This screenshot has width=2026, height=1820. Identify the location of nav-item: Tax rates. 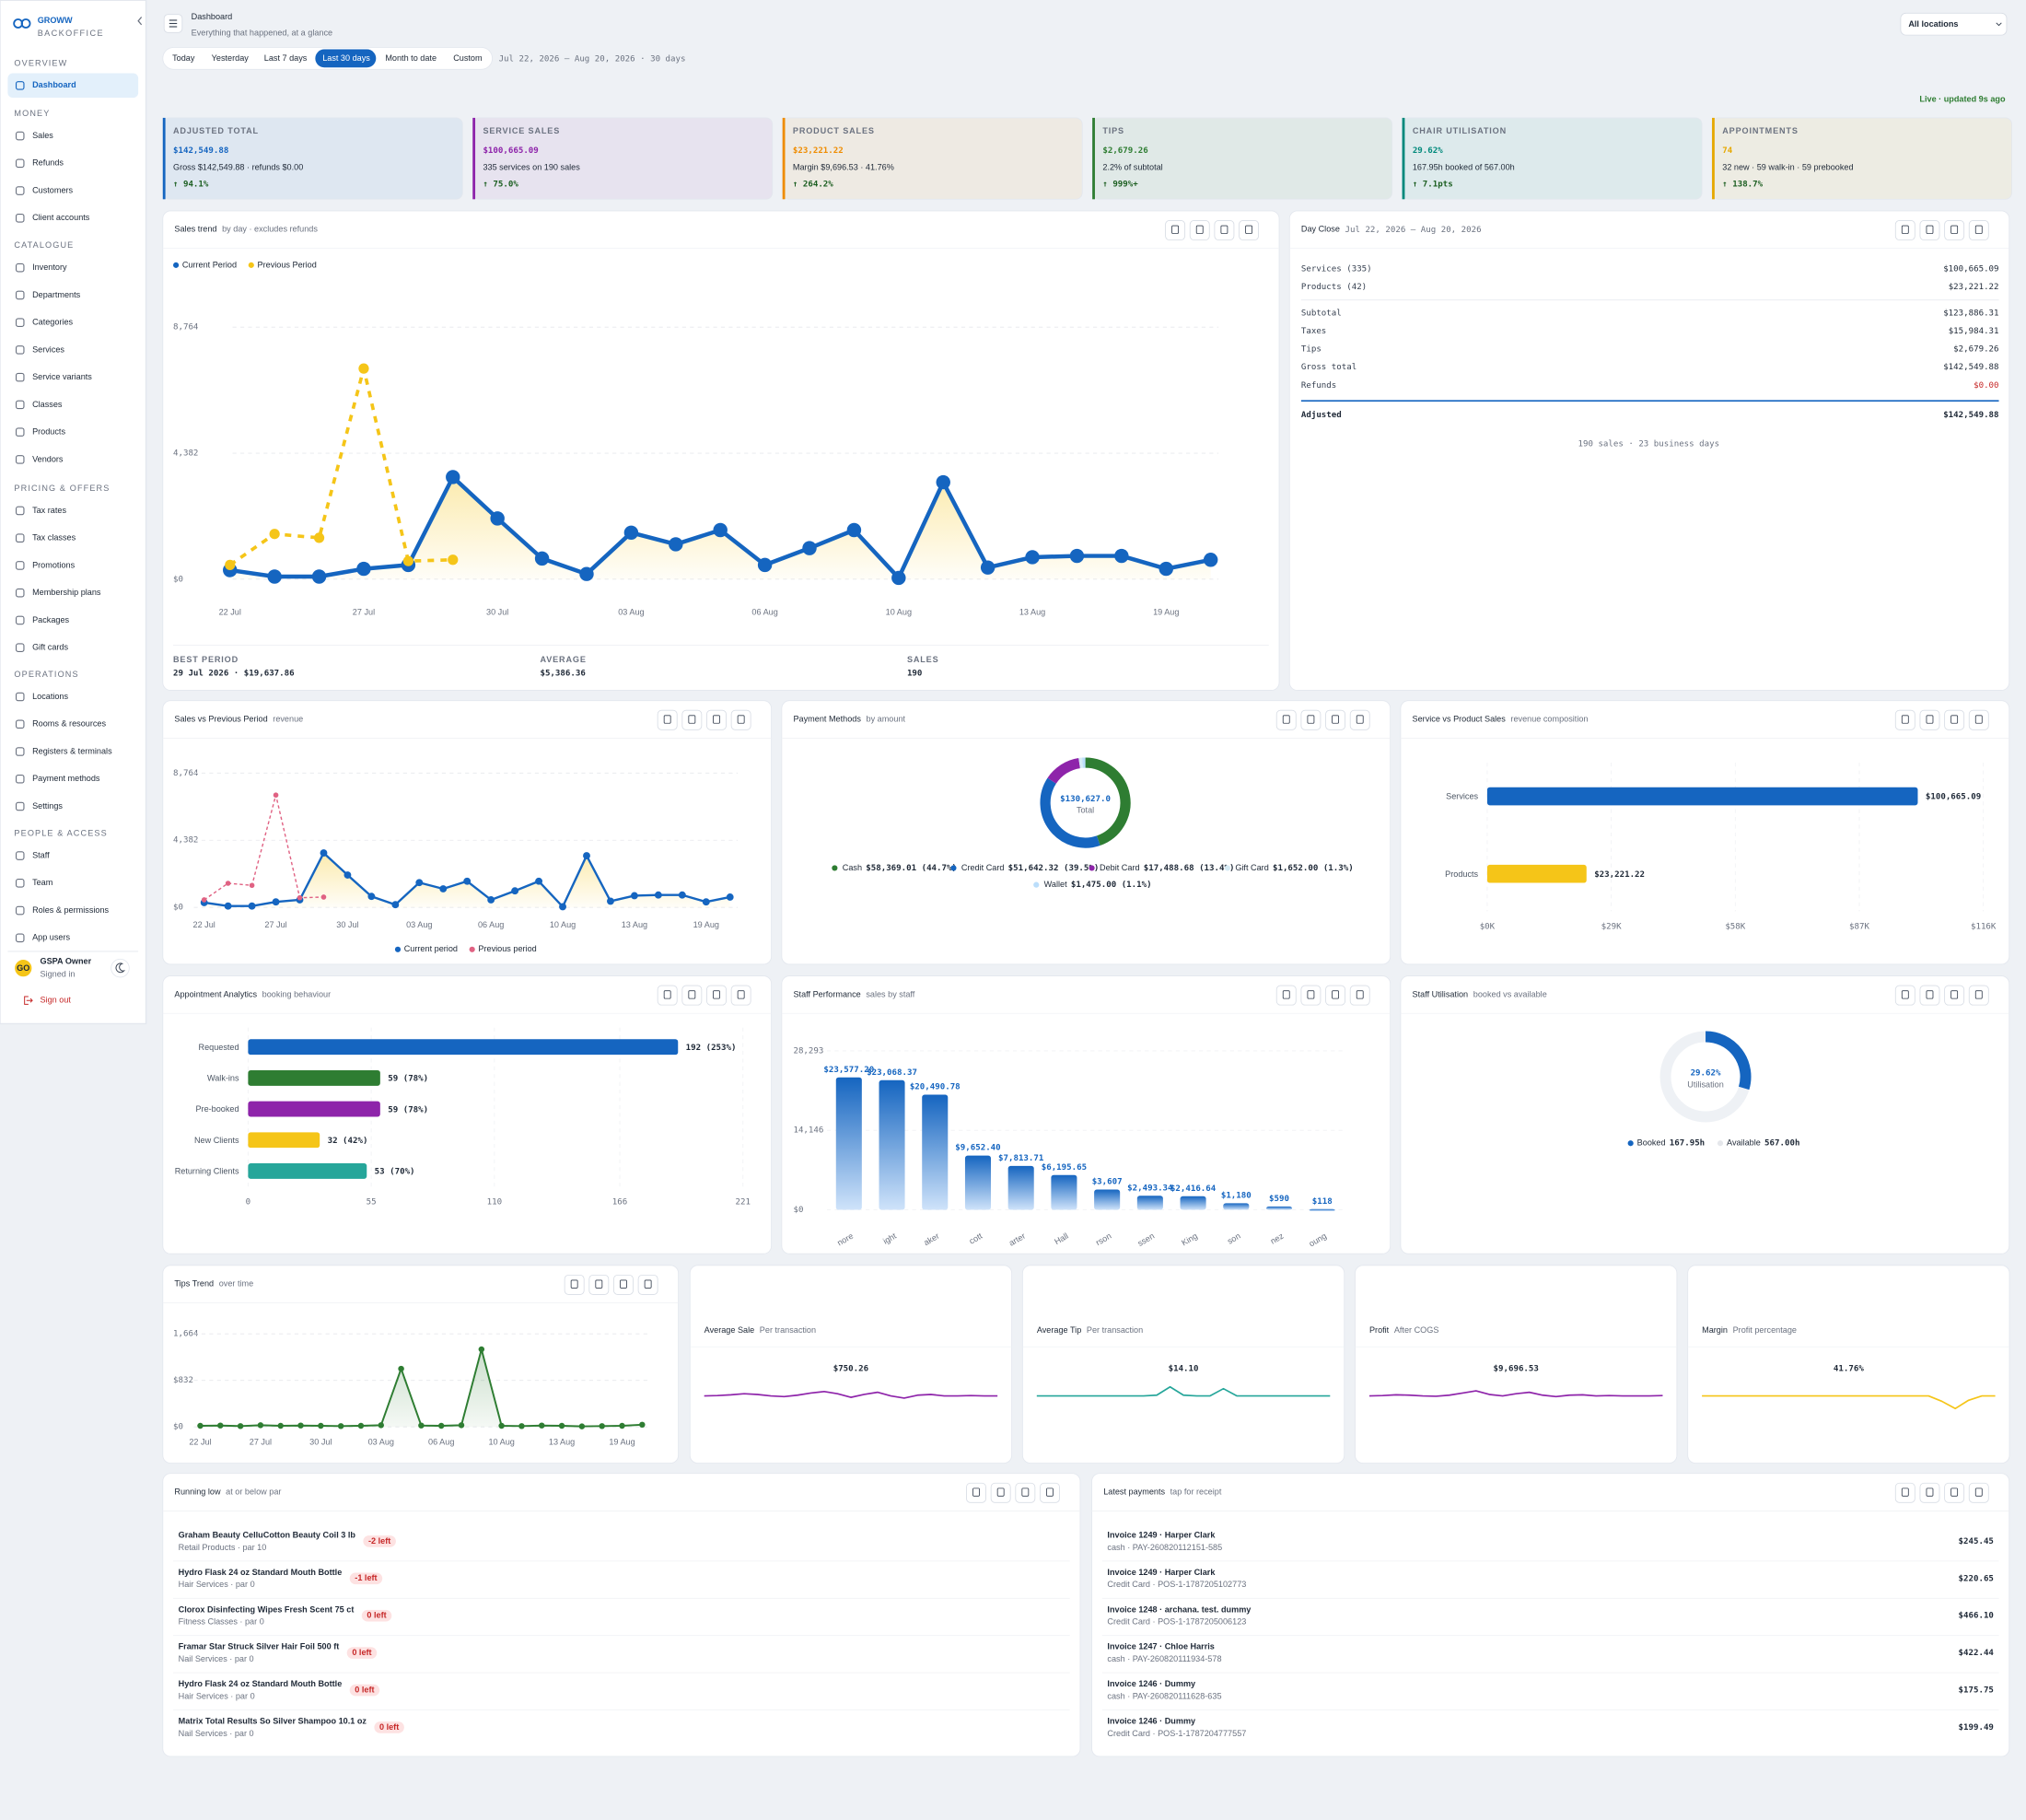
(49, 510).